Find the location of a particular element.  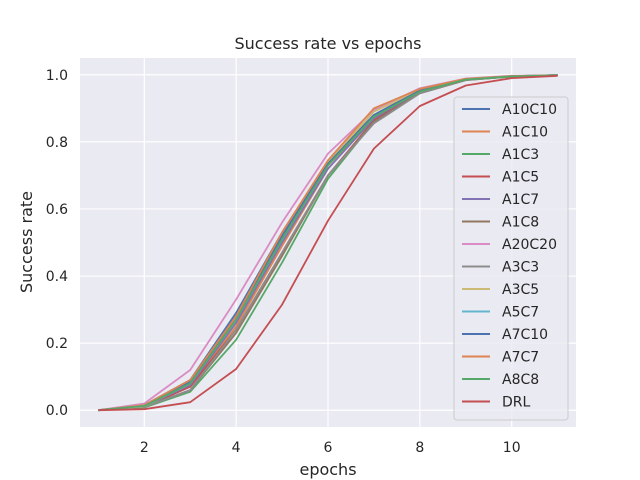

legend-box is located at coordinates (511, 258).